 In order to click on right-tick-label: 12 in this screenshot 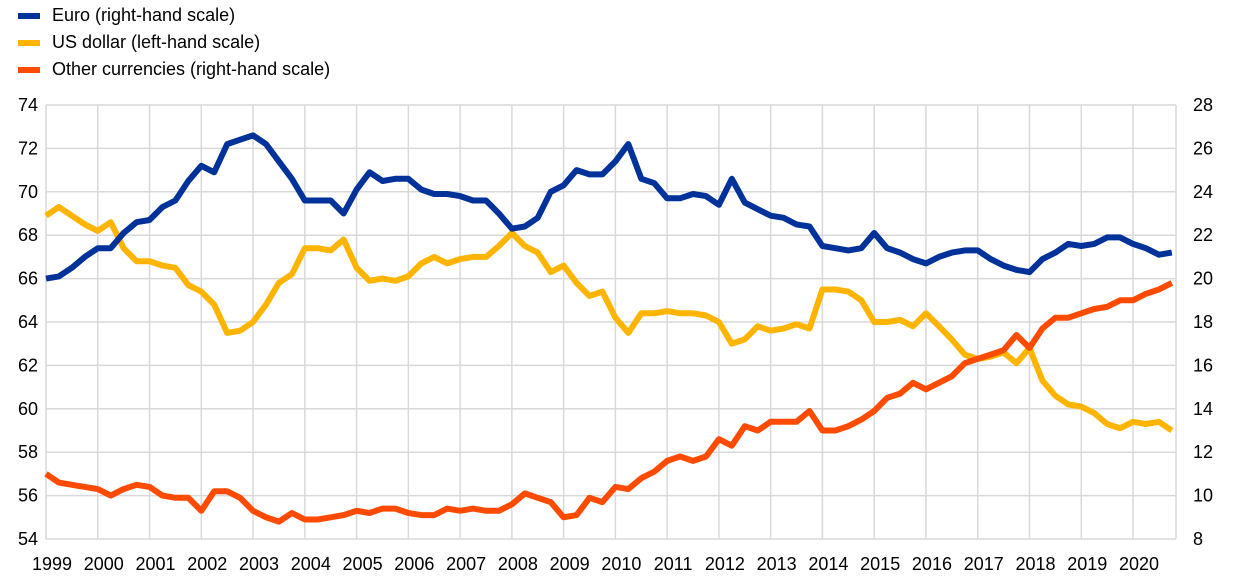, I will do `click(1203, 452)`.